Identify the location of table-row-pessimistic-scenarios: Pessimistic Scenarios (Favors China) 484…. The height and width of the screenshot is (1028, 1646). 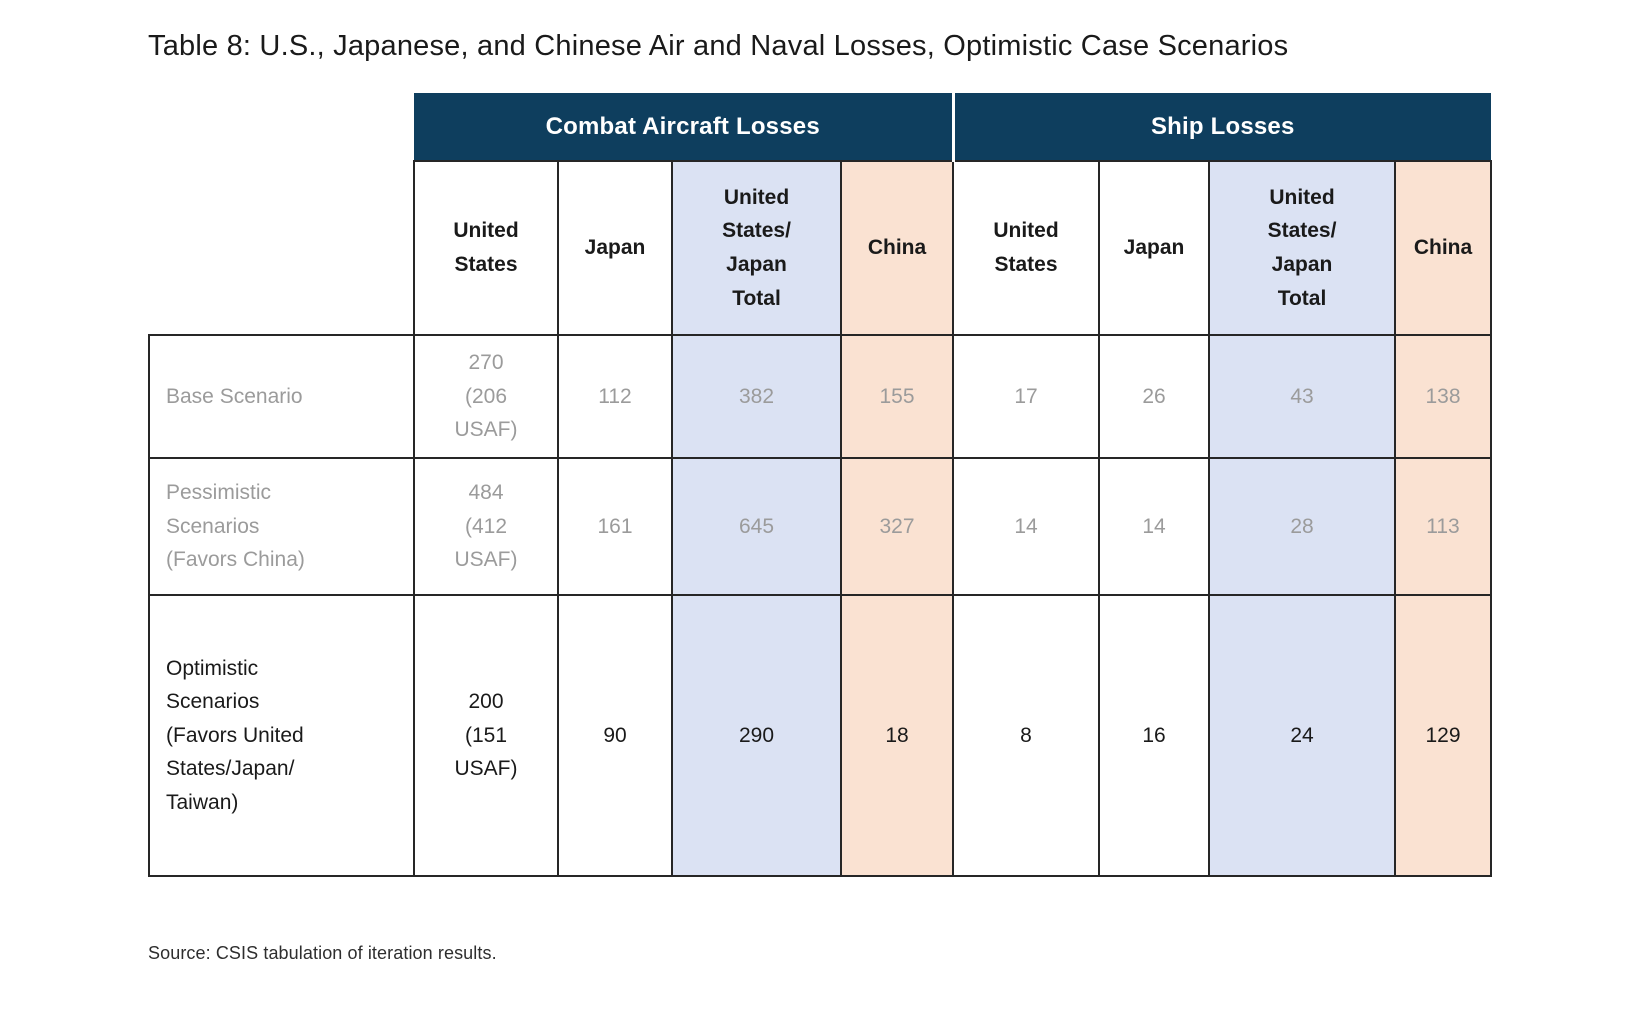
(820, 526).